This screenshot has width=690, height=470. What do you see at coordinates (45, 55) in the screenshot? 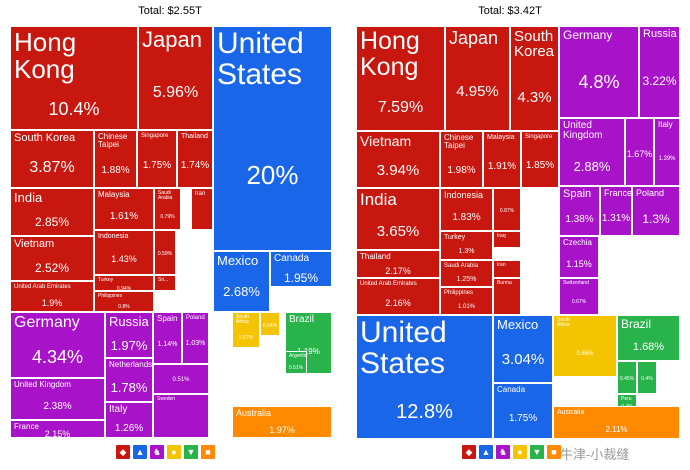
I see `cell-label: Hong Kong` at bounding box center [45, 55].